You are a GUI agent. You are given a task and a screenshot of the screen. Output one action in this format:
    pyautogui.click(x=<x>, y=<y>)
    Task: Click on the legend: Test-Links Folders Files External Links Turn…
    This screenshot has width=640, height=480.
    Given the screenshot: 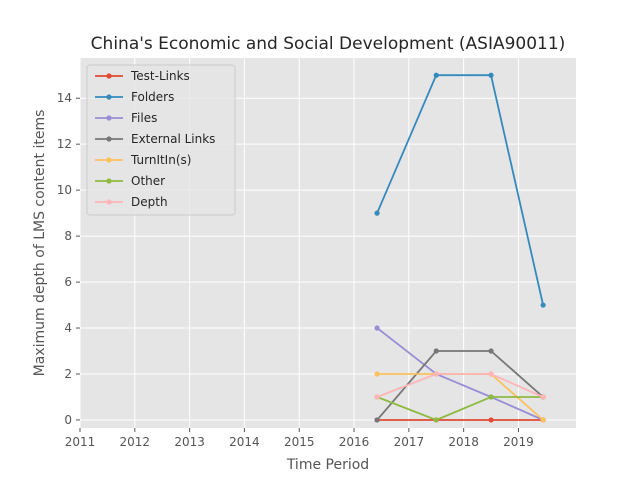 What is the action you would take?
    pyautogui.click(x=161, y=140)
    